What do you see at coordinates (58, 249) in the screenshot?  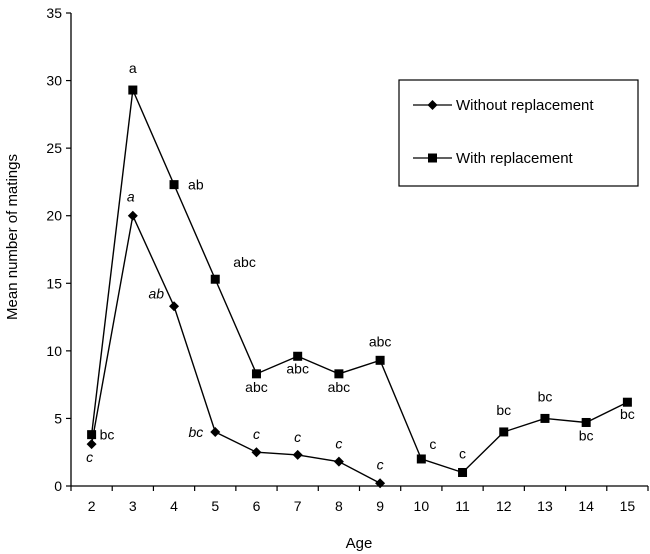 I see `y-ticks: 0 5 10 15 20 25 30 35` at bounding box center [58, 249].